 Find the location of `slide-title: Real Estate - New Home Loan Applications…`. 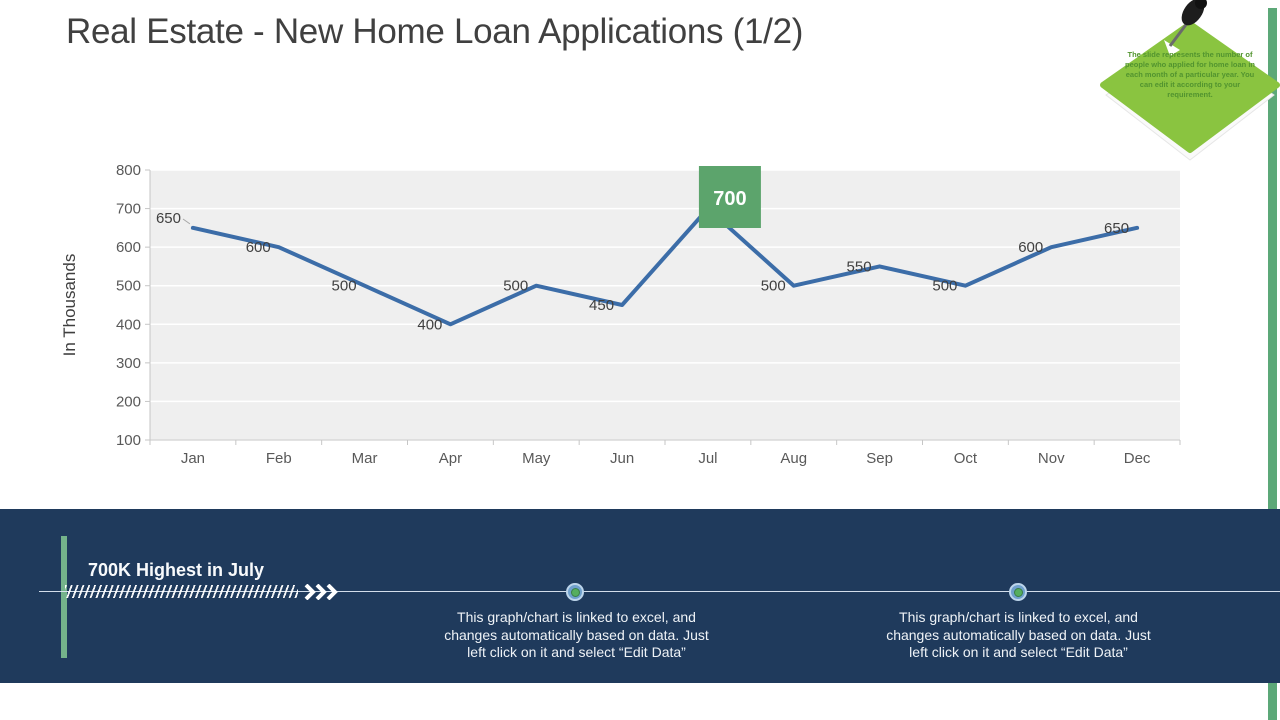

slide-title: Real Estate - New Home Loan Applications… is located at coordinates (435, 31).